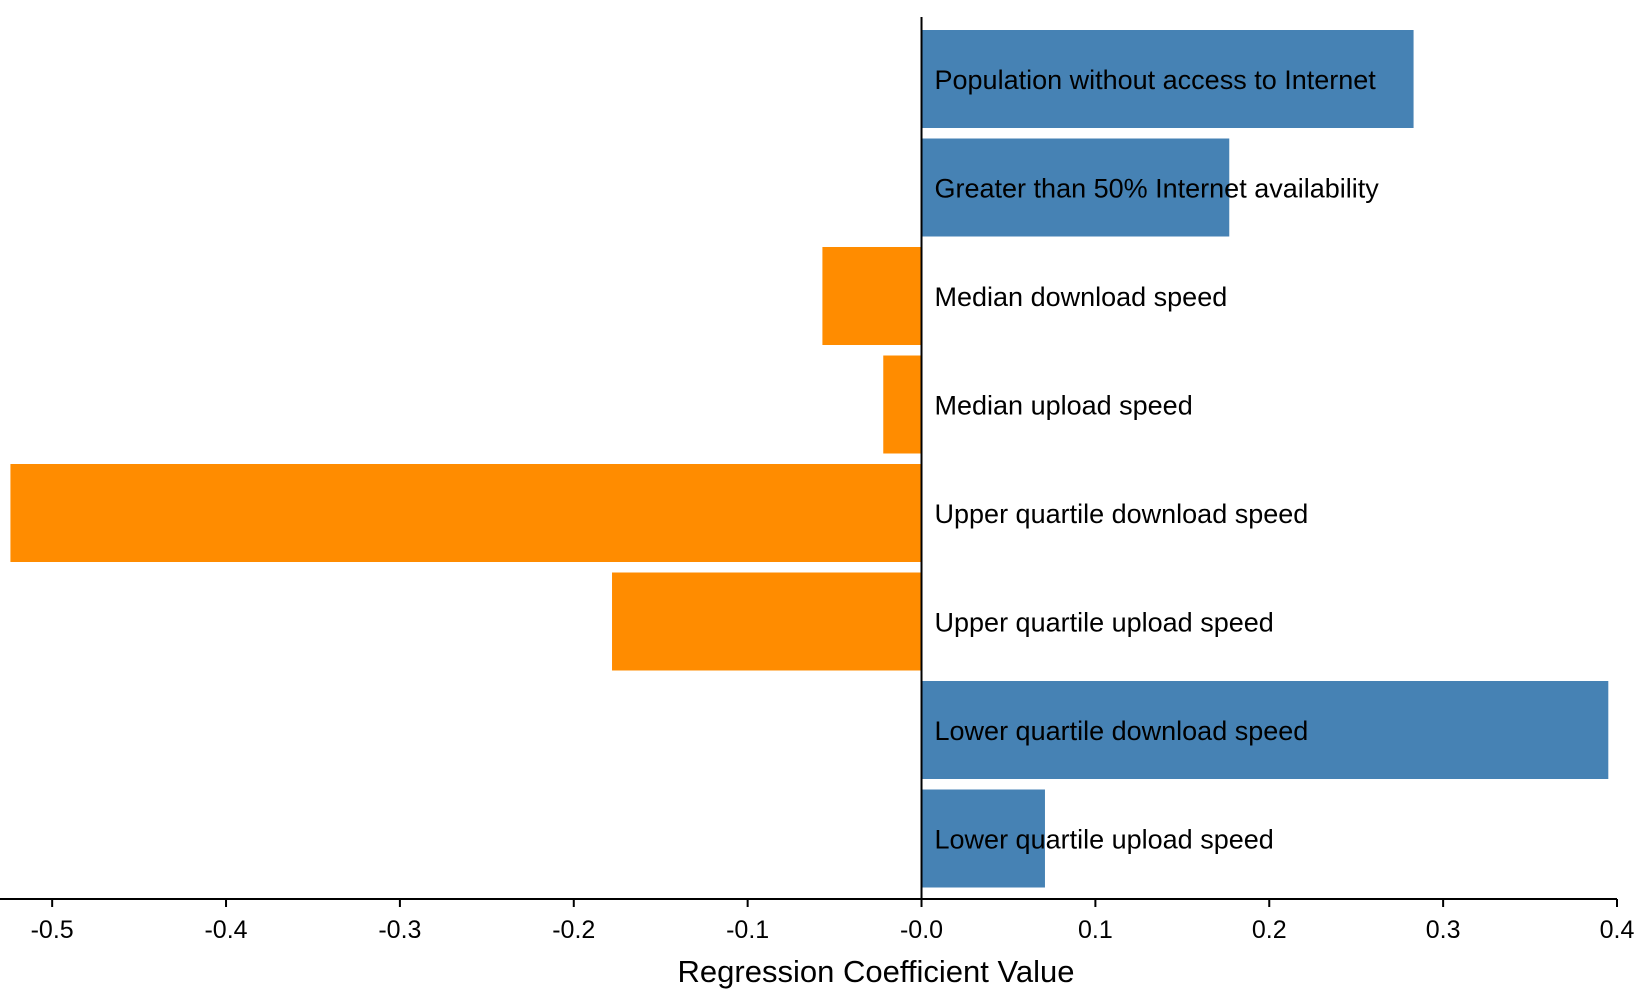 The image size is (1640, 1005). What do you see at coordinates (921, 930) in the screenshot?
I see `x-tick-label: -0.0` at bounding box center [921, 930].